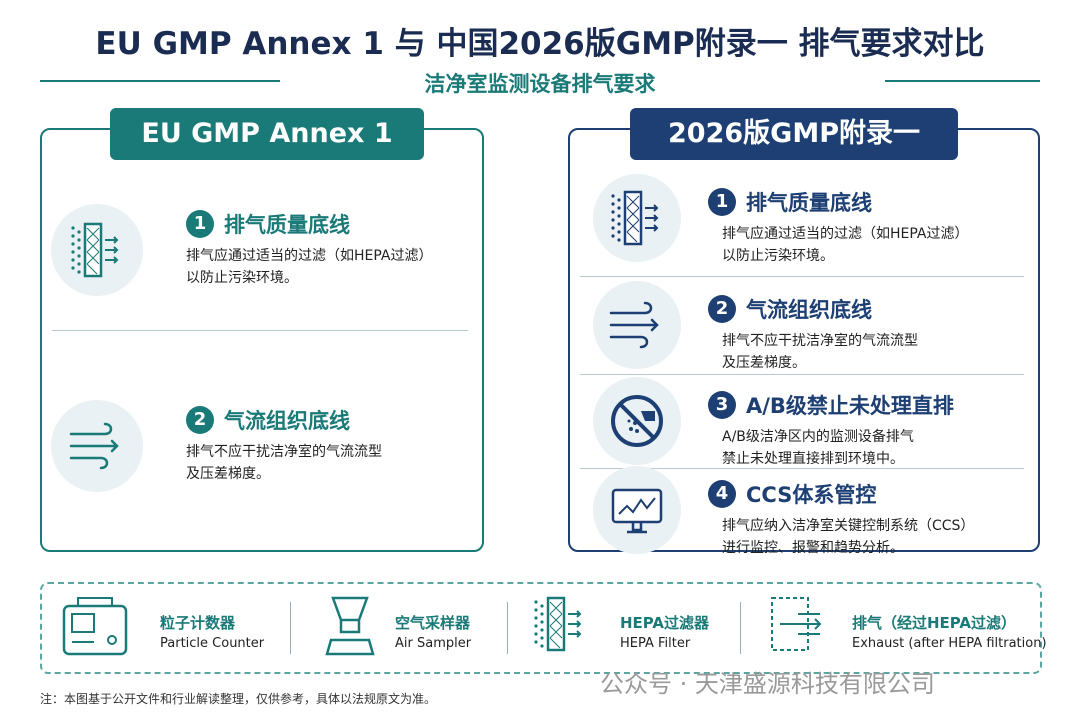 Image resolution: width=1080 pixels, height=720 pixels. What do you see at coordinates (818, 437) in the screenshot?
I see `item-text: A/B级洁净区内的监测设备排气` at bounding box center [818, 437].